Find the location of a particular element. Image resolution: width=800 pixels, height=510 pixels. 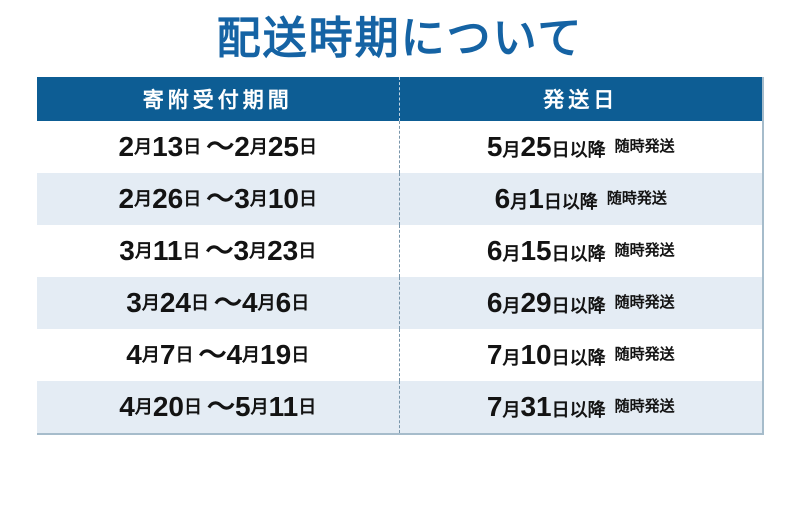

table-row: 2 月 26 日 〜 3 月 10 日 6月1日以降 随時発送 is located at coordinates (399, 198).